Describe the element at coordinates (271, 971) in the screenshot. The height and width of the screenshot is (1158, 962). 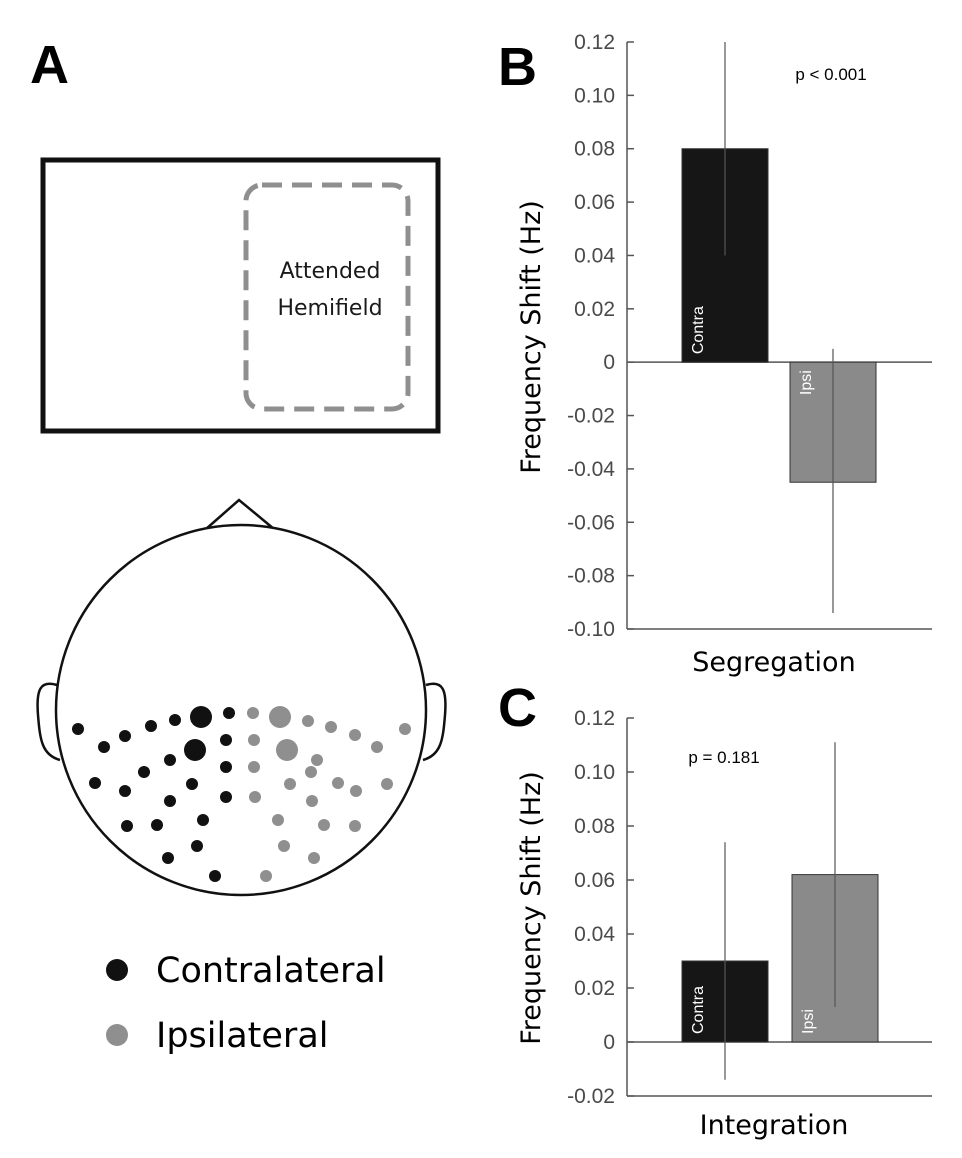
I see `legend-contralateral-label: Contralateral` at that location.